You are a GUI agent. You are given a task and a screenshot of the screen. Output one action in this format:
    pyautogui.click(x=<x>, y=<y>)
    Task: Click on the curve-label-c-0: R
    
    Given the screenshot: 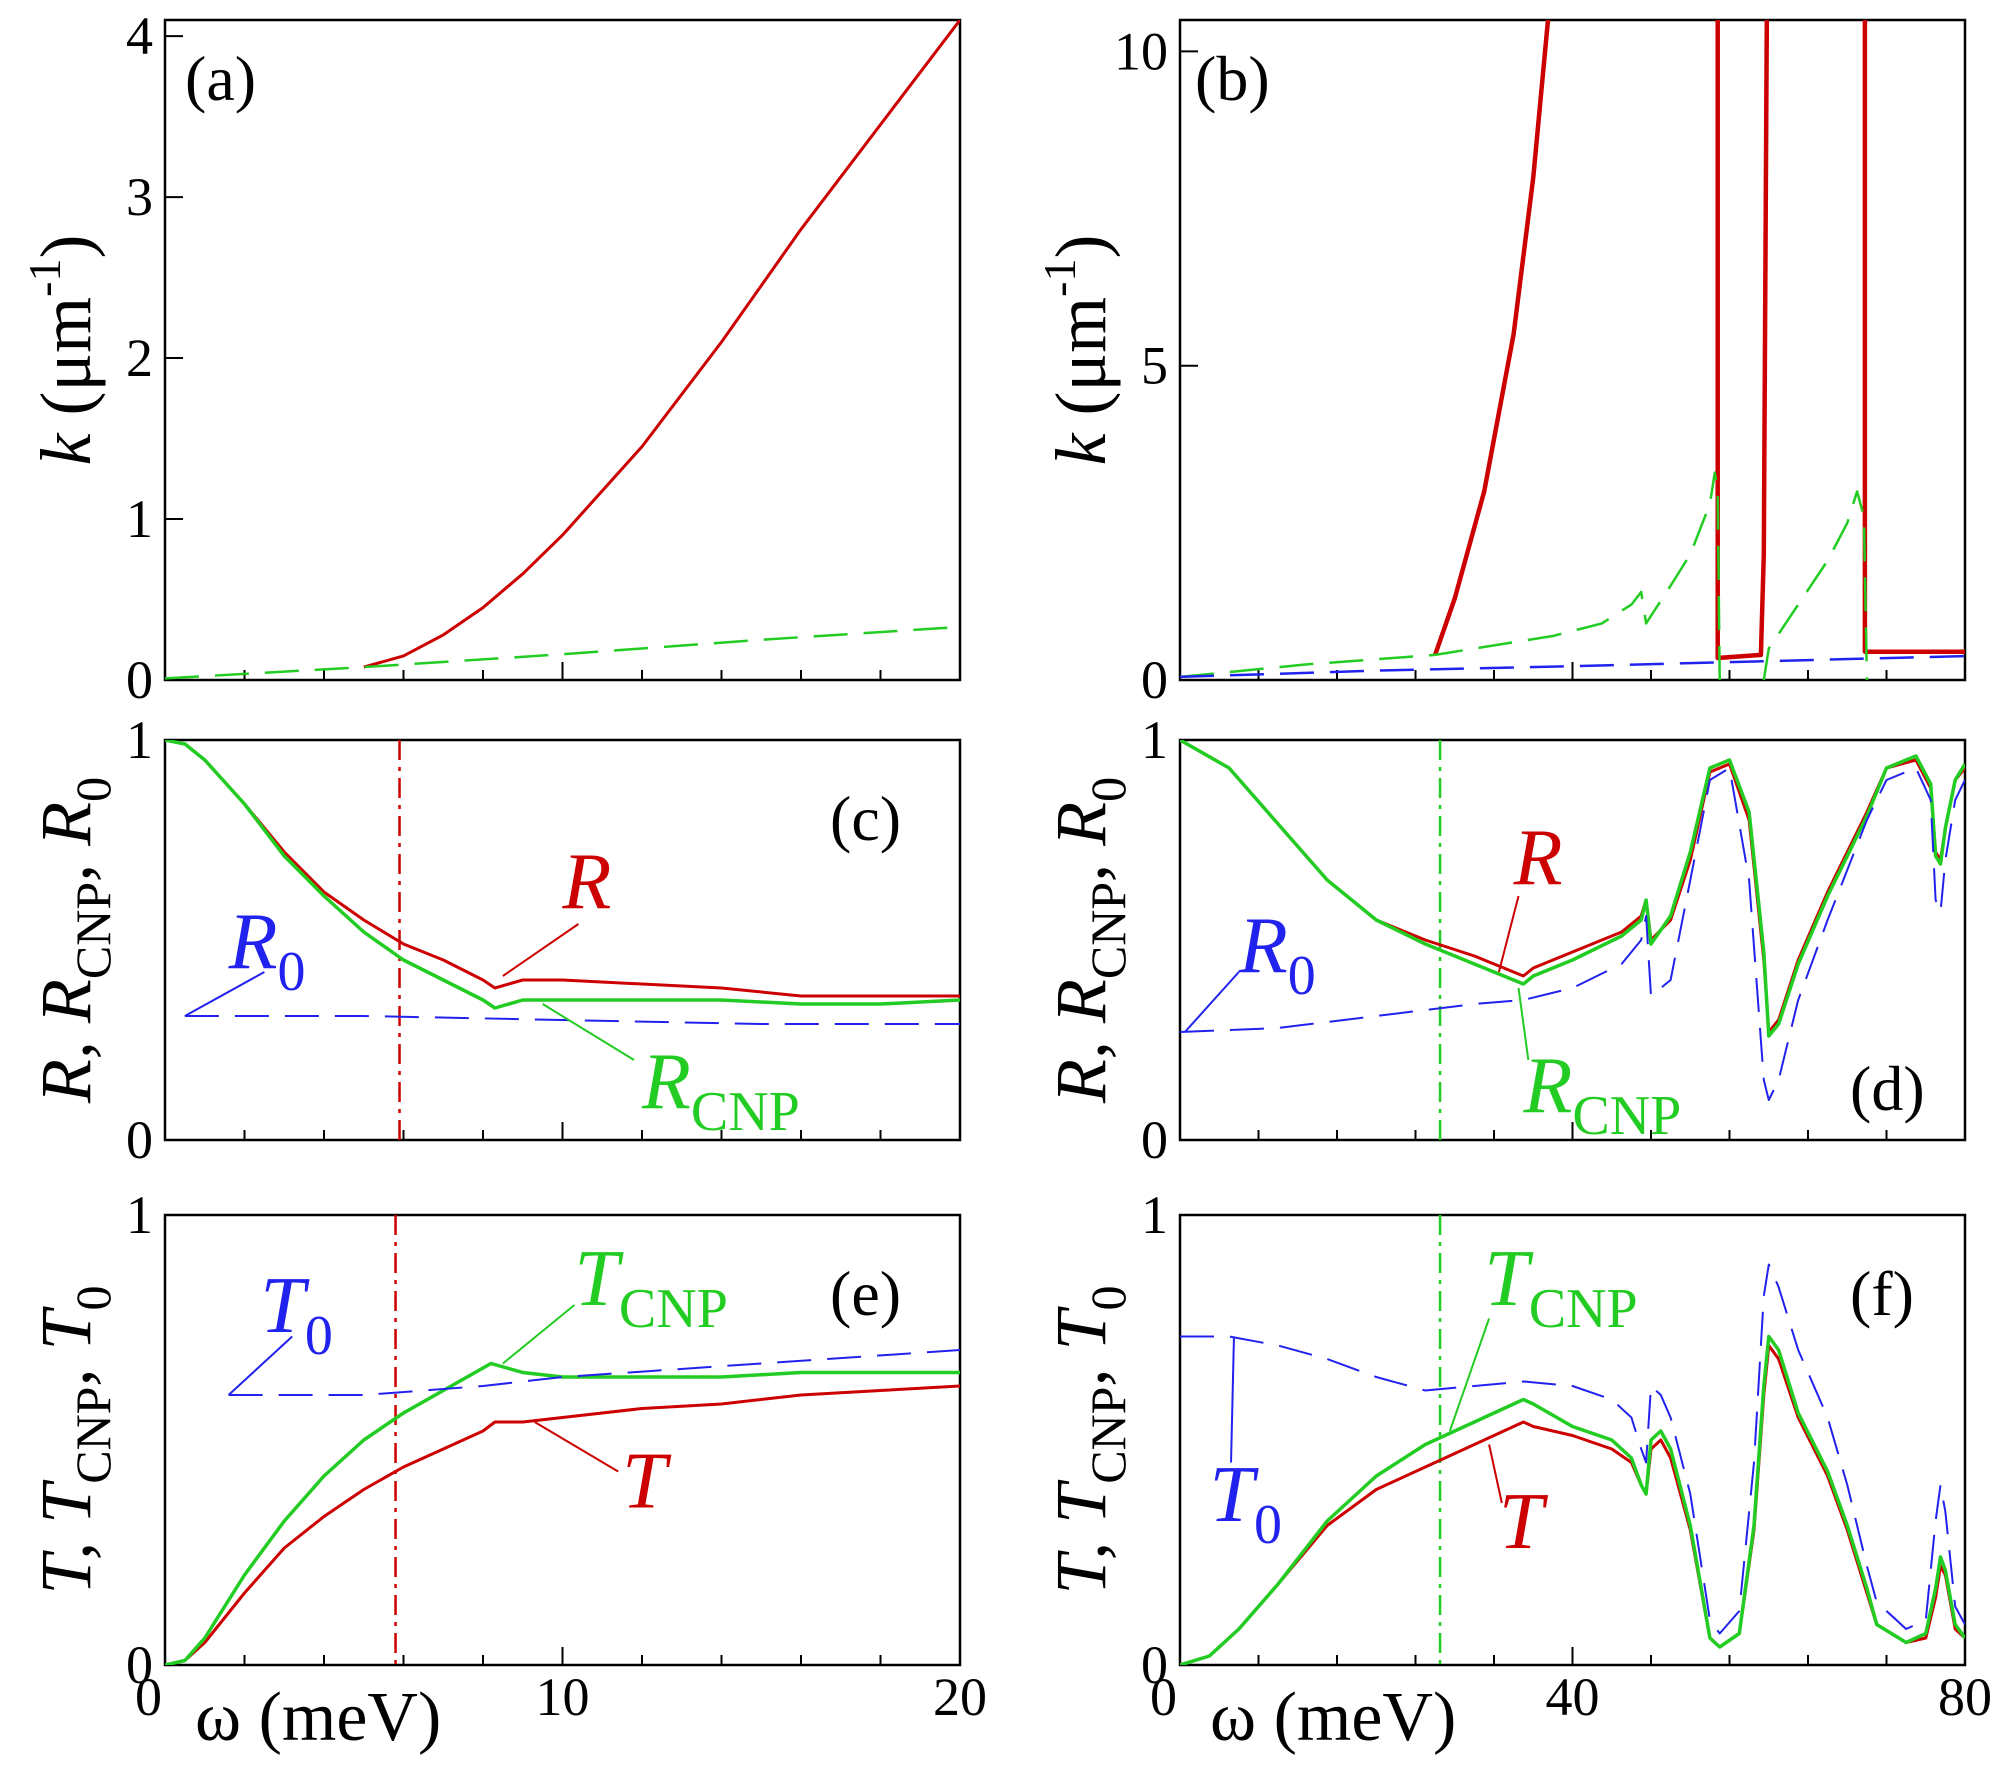 What is the action you would take?
    pyautogui.click(x=587, y=882)
    